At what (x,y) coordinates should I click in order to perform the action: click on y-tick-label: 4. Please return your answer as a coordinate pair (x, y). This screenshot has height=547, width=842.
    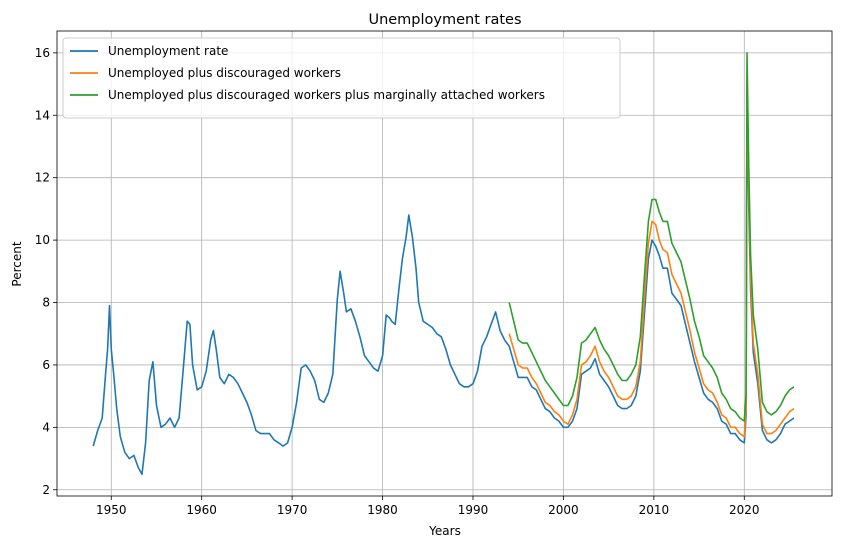
    Looking at the image, I should click on (46, 427).